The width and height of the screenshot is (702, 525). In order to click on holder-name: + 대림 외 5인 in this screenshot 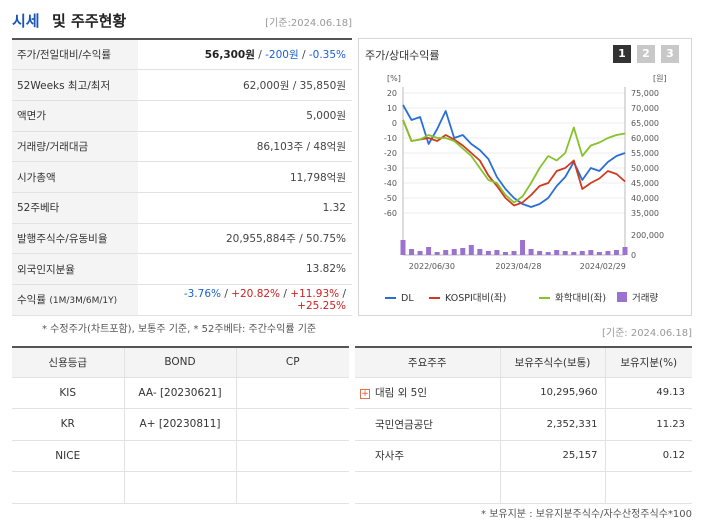, I will do `click(428, 393)`.